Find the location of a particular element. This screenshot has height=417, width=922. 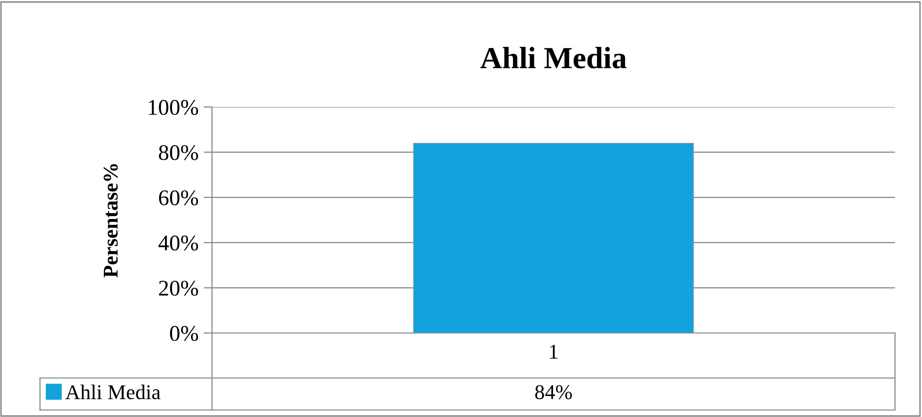

x-tick-label: 1 is located at coordinates (554, 351).